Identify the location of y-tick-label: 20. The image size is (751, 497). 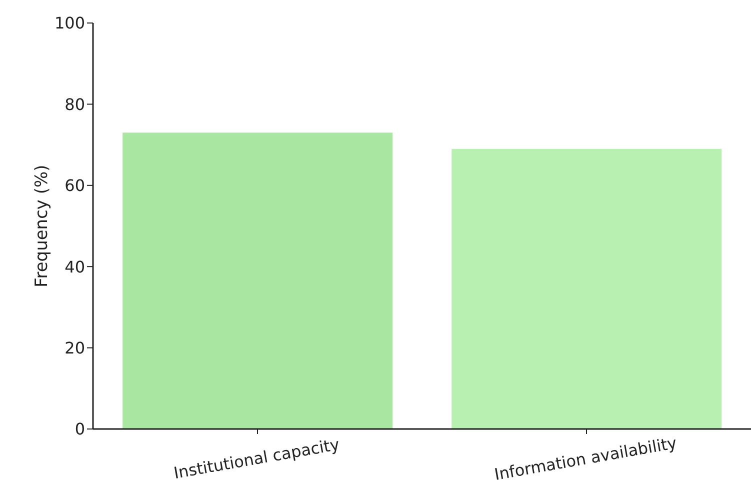
(74, 348).